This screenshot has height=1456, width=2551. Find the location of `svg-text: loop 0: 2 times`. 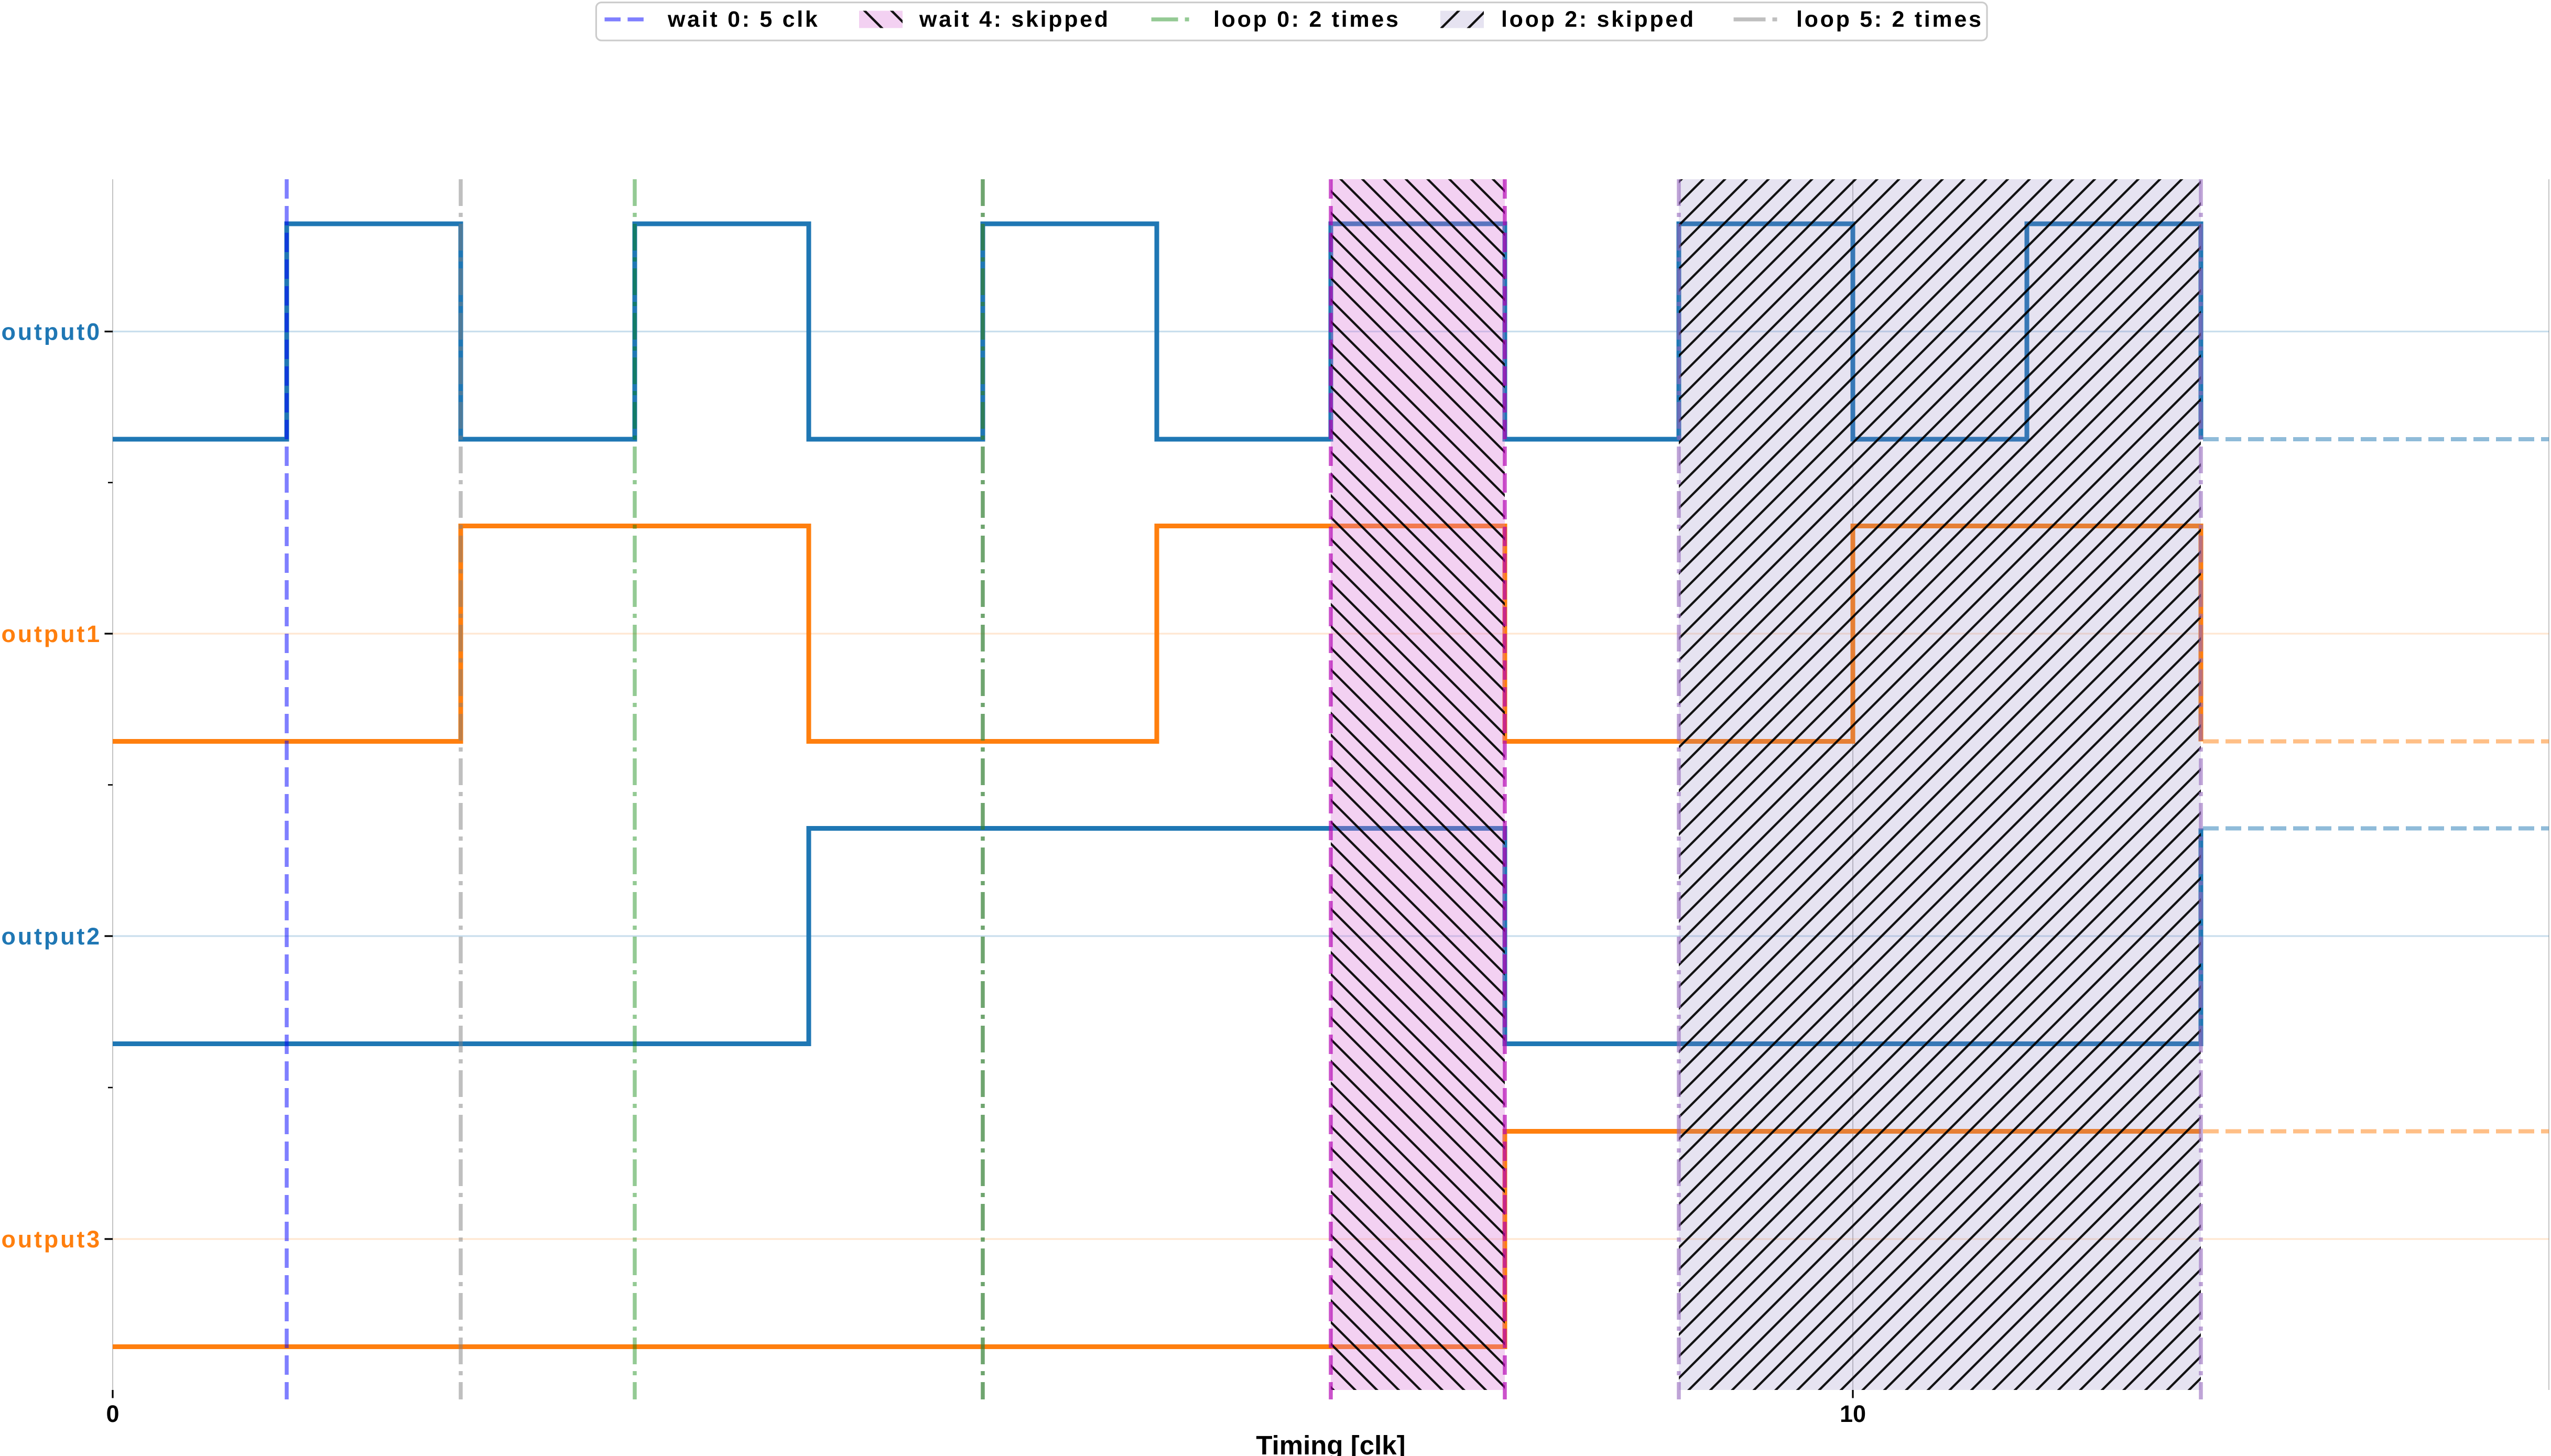

svg-text: loop 0: 2 times is located at coordinates (1307, 20).